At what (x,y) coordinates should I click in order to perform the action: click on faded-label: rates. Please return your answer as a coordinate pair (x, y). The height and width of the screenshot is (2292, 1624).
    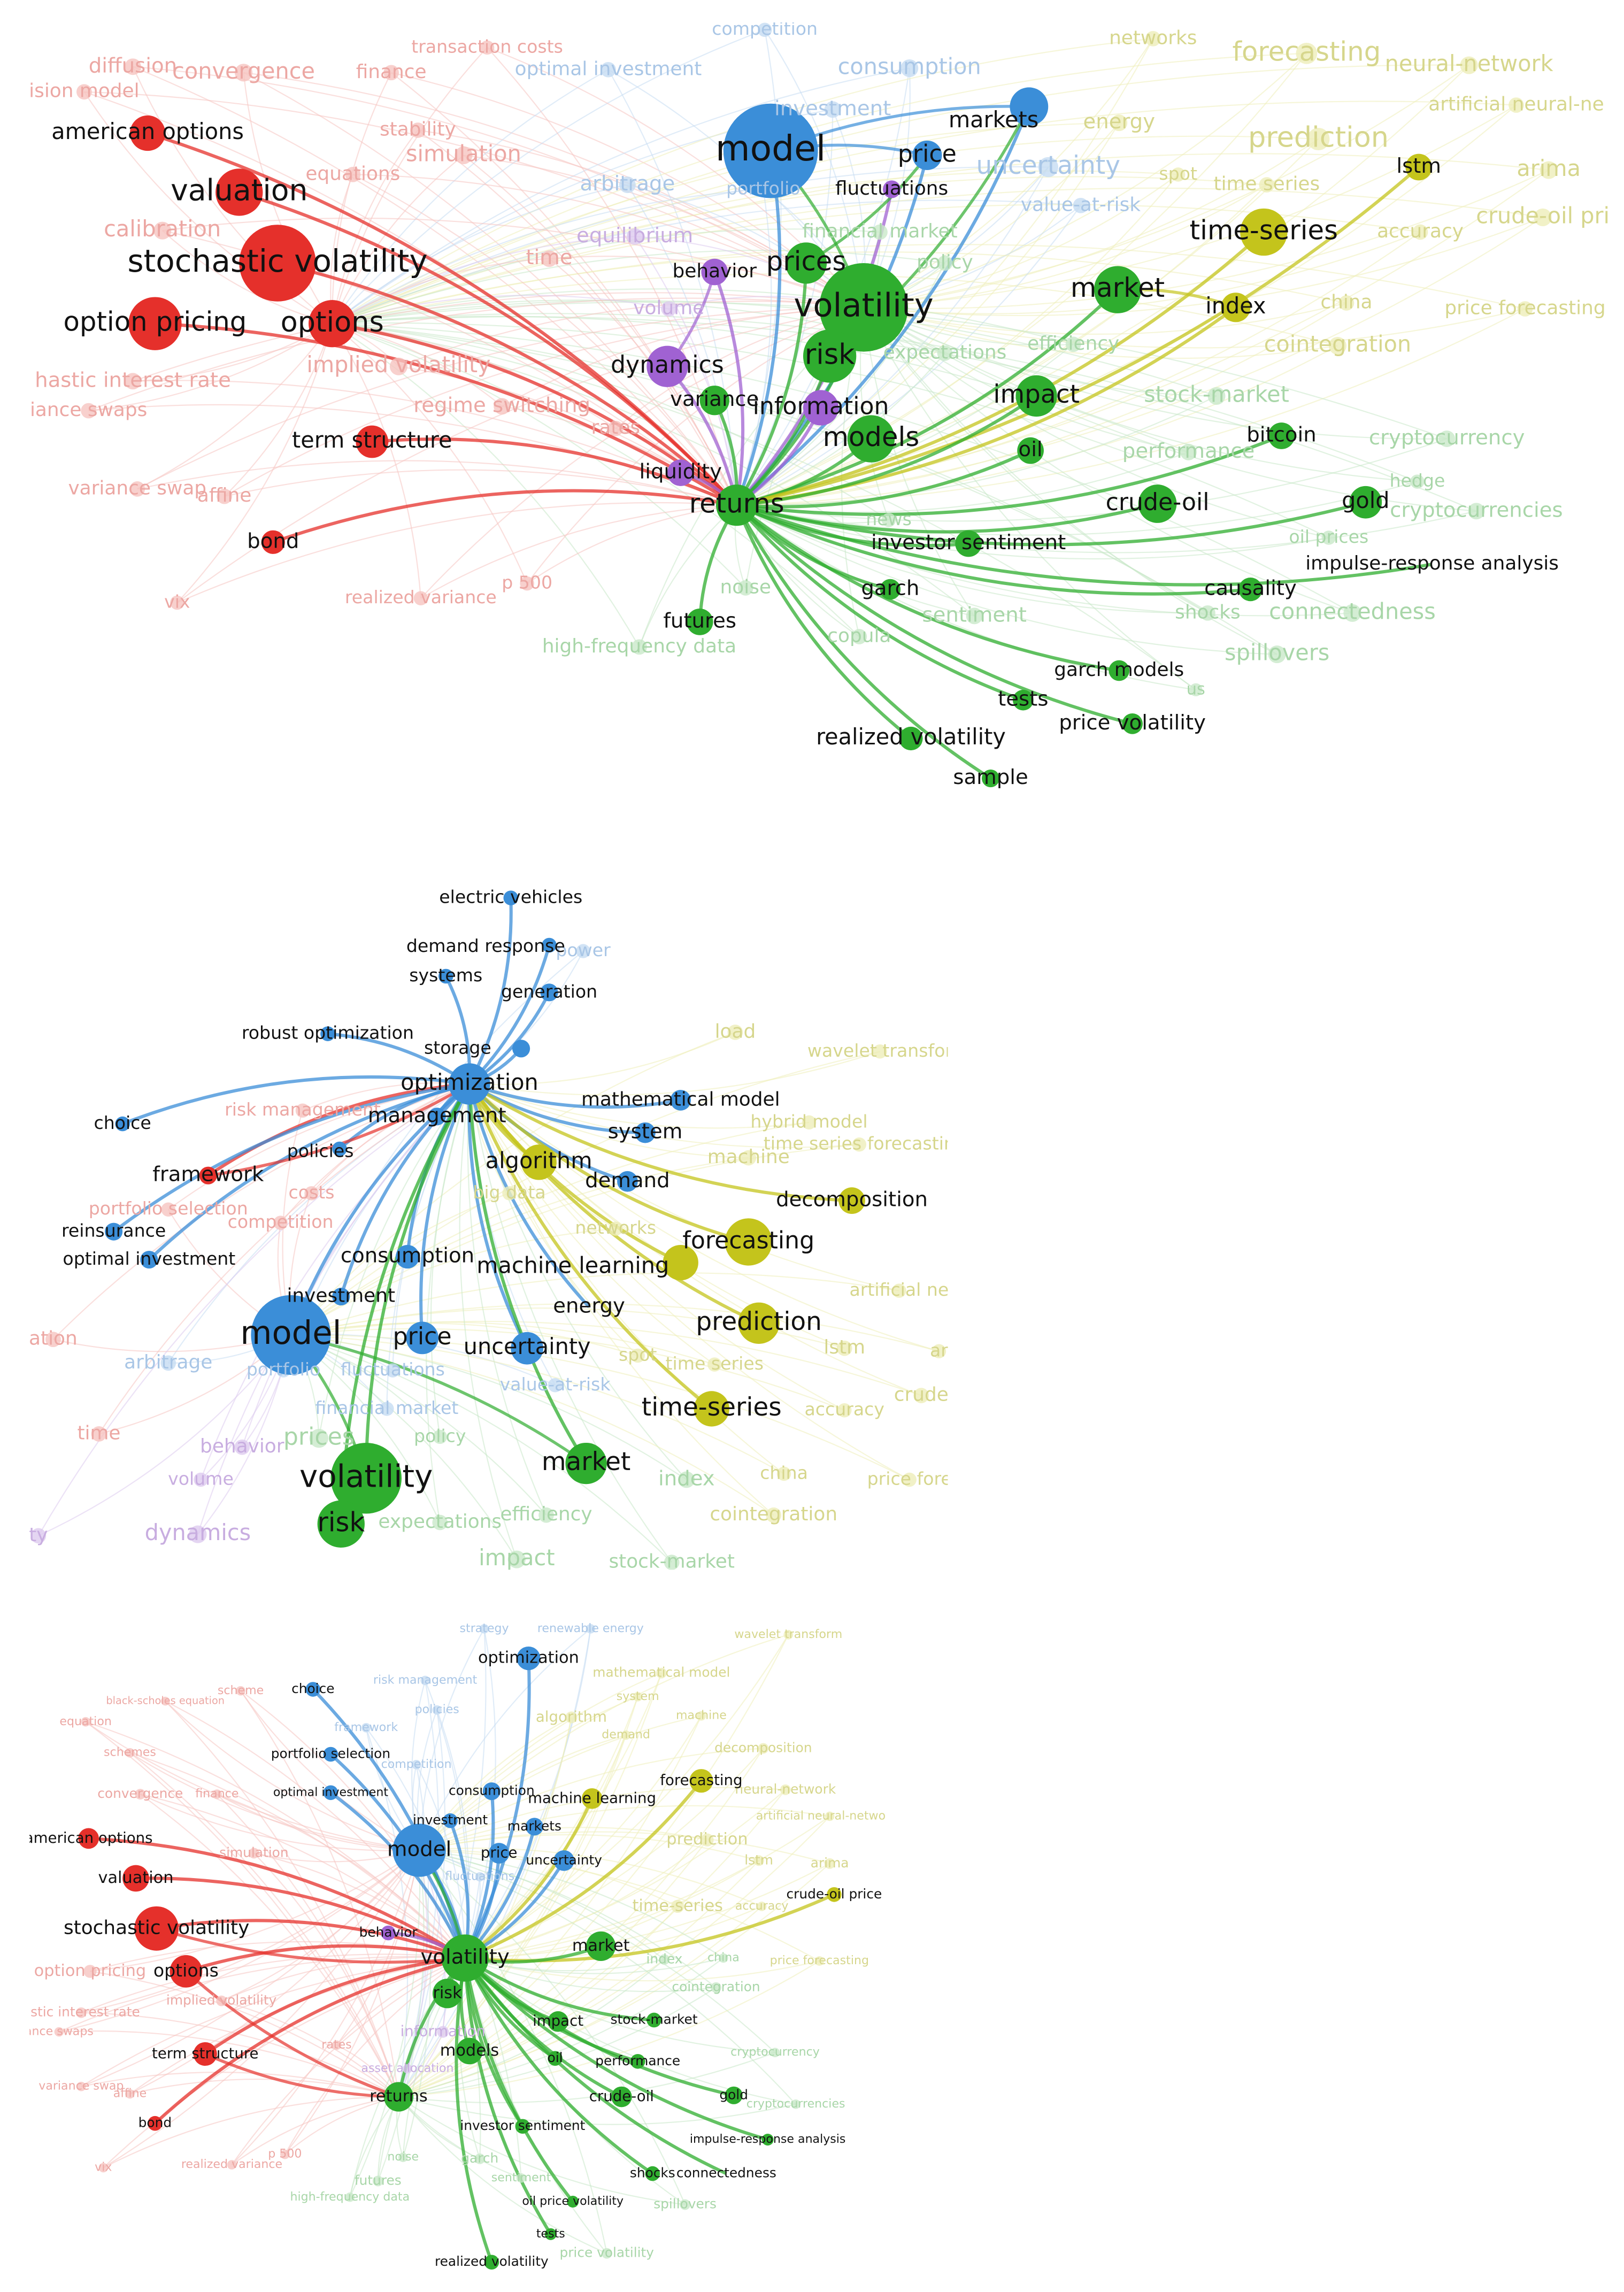
    Looking at the image, I should click on (616, 428).